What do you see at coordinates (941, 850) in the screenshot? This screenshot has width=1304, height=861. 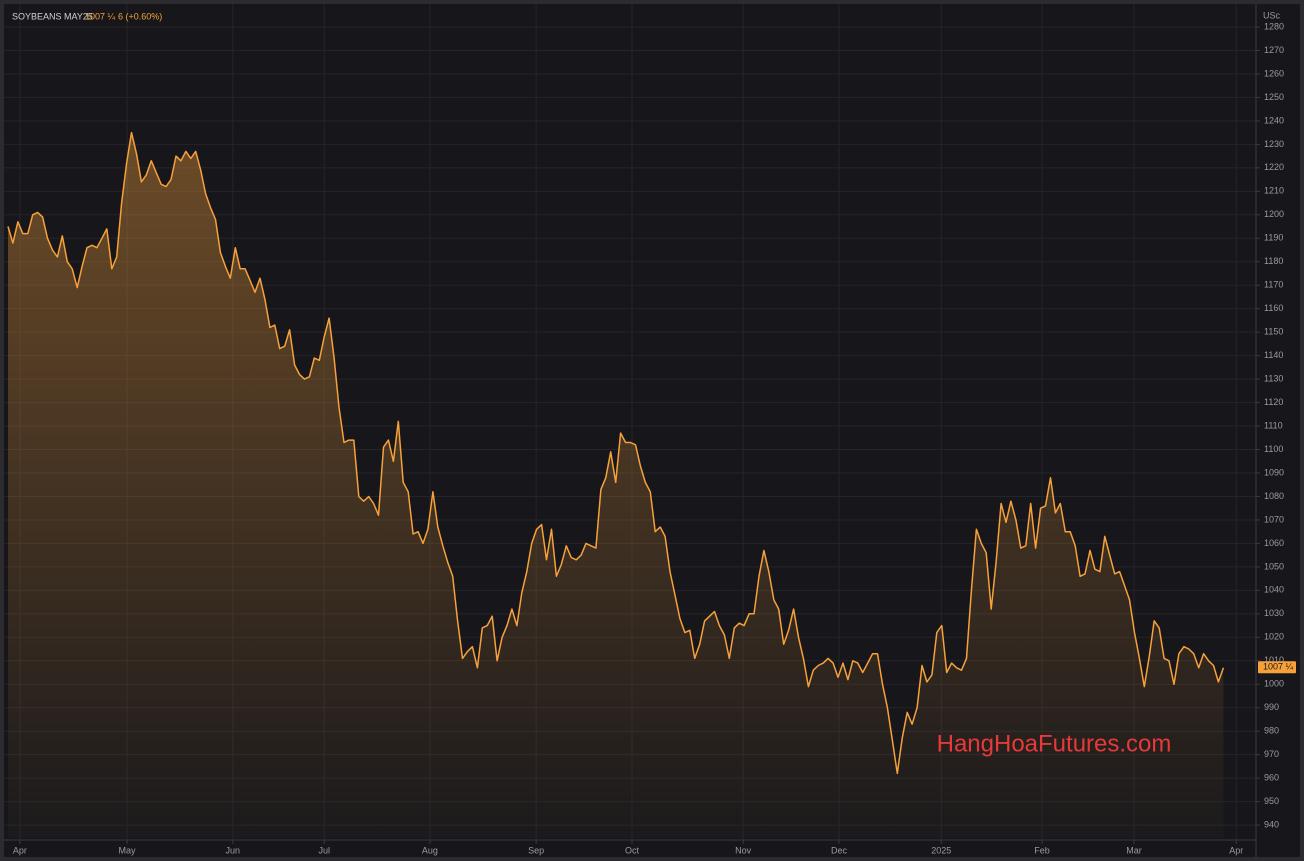 I see `x-tick-label: 2025` at bounding box center [941, 850].